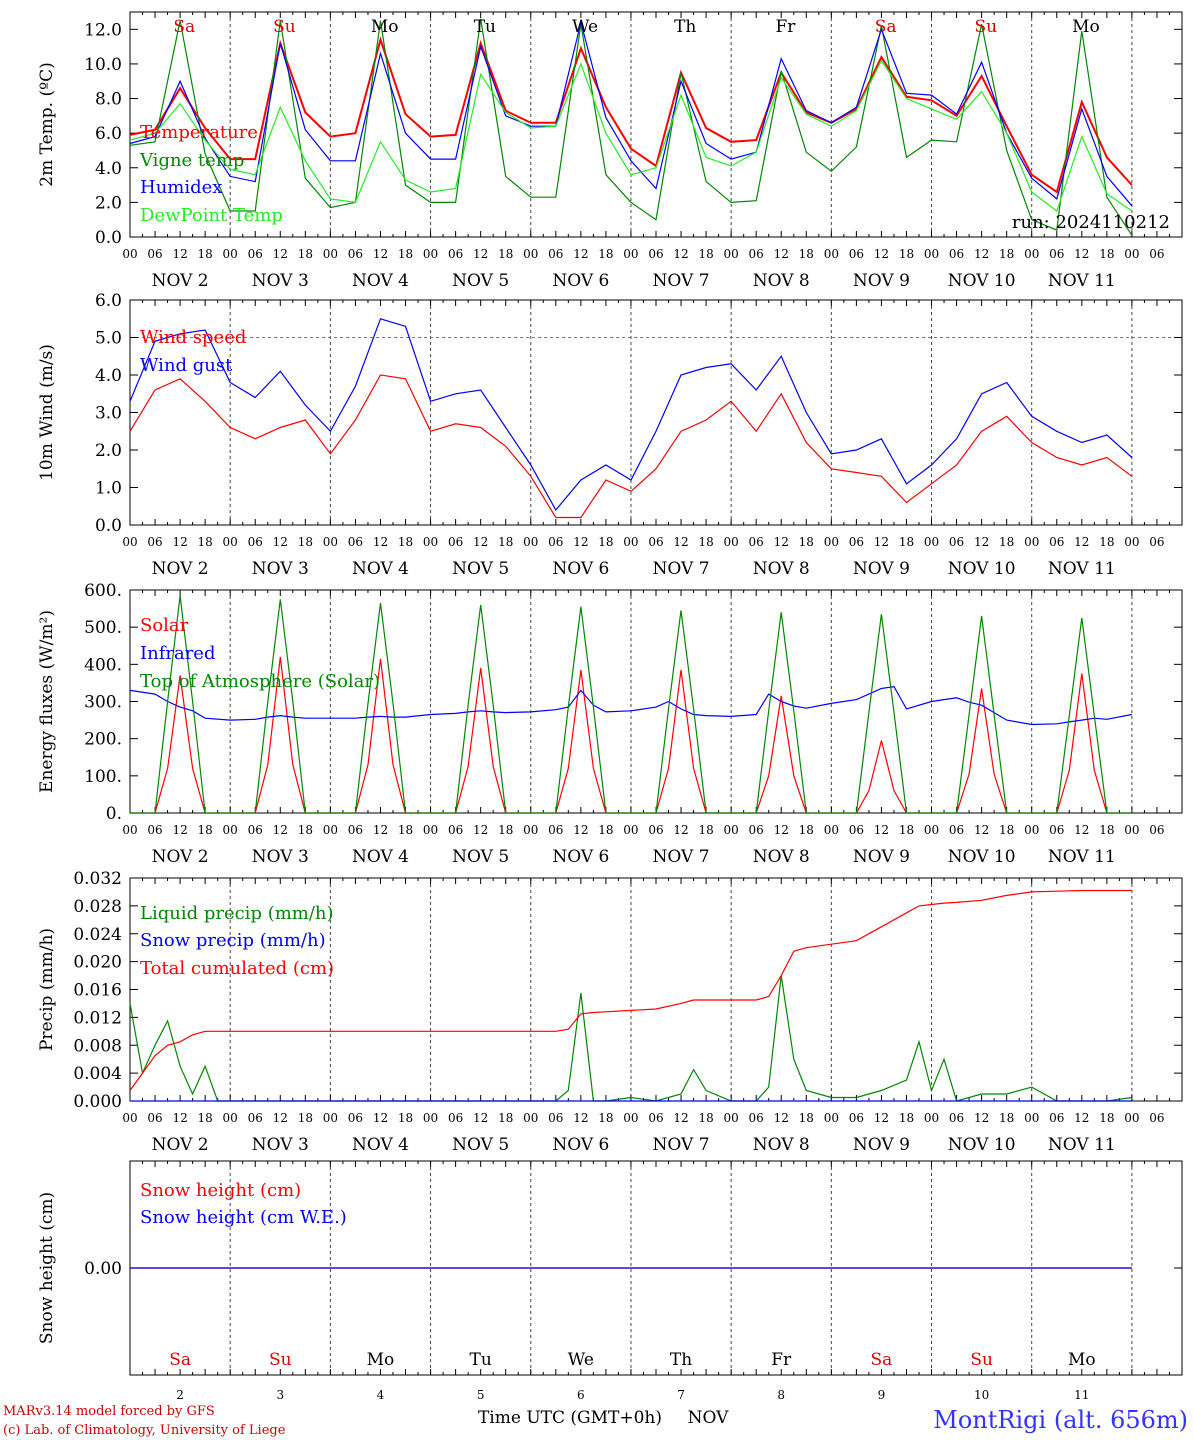 Image resolution: width=1194 pixels, height=1440 pixels. I want to click on day-number-label: 2, so click(180, 1395).